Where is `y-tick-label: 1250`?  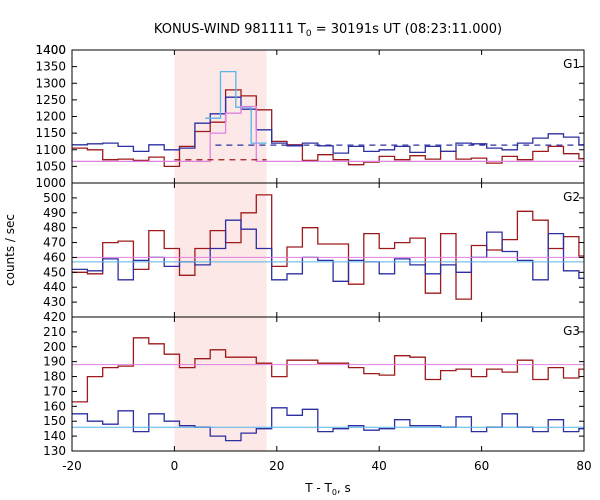 y-tick-label: 1250 is located at coordinates (50, 100).